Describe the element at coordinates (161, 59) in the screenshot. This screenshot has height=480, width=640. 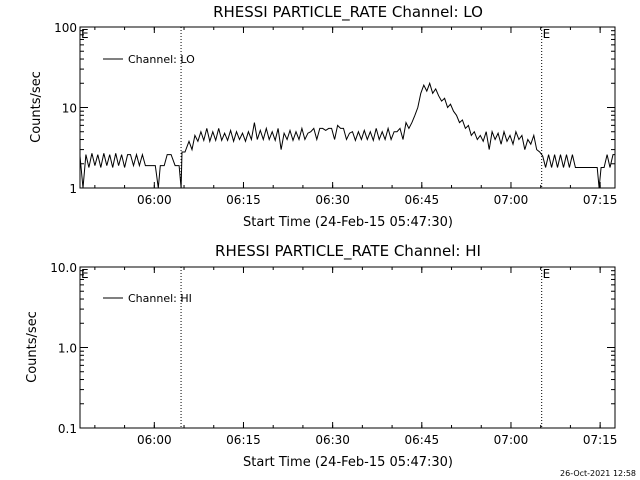
I see `panel-lo-legend-label: Channel: LO` at that location.